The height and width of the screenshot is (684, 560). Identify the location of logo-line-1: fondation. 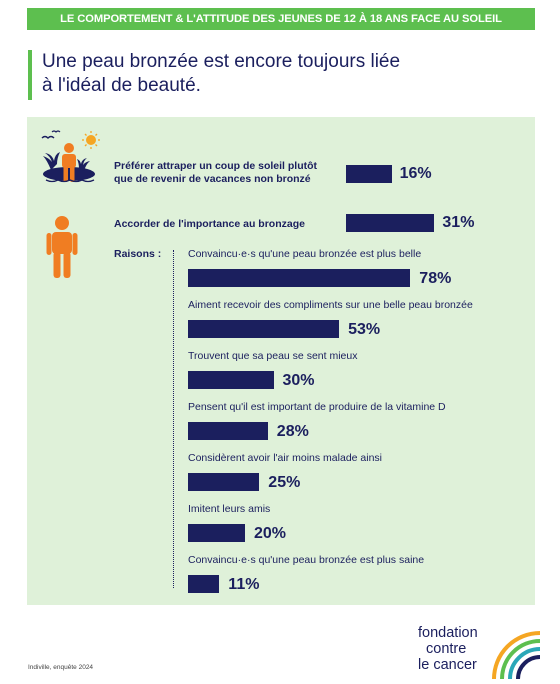
(448, 633).